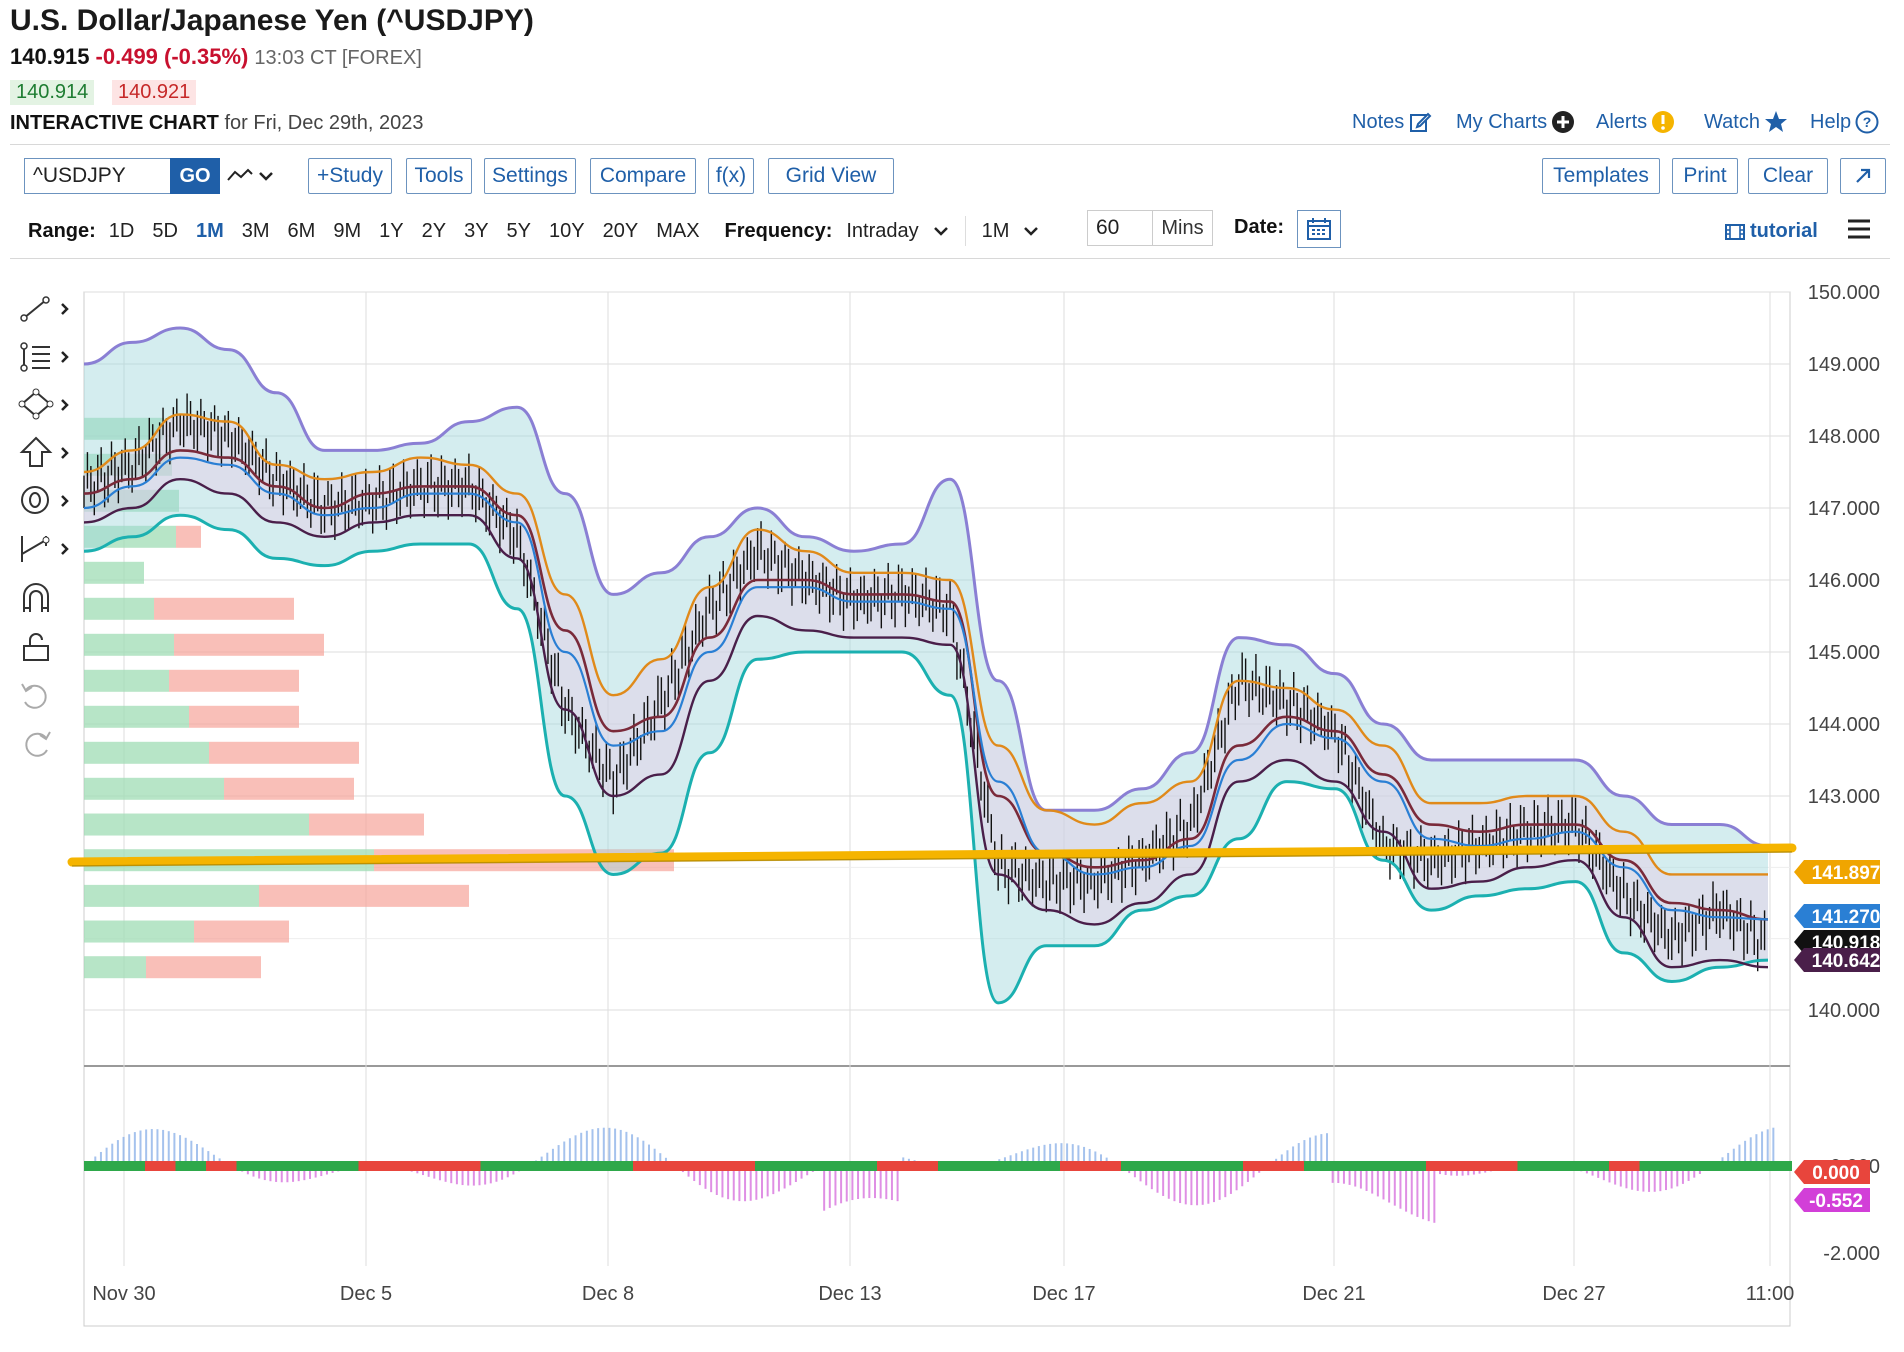  I want to click on frequency-dropdown: Intraday, so click(897, 231).